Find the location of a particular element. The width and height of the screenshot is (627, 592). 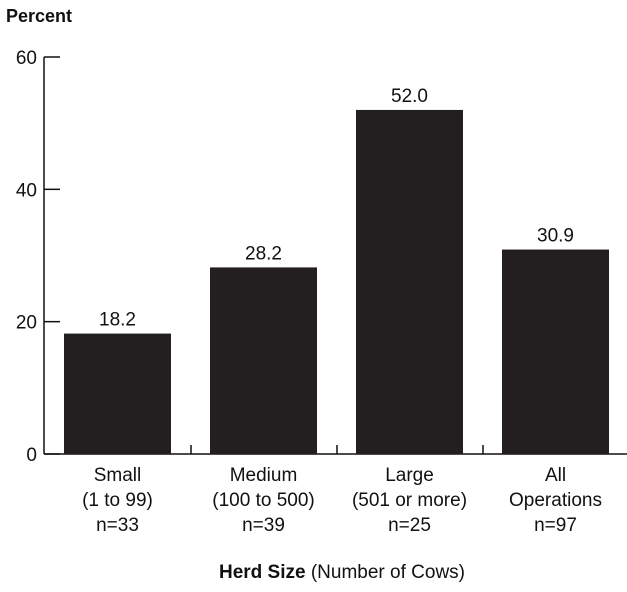

x-axis-title-bold: Herd Size is located at coordinates (262, 572).